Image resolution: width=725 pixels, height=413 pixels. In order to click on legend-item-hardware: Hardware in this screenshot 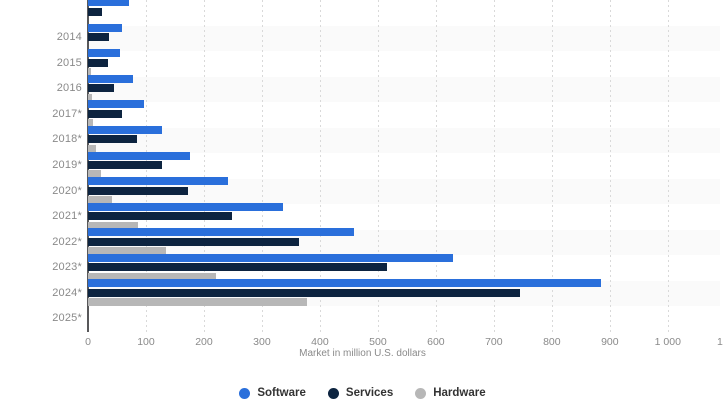, I will do `click(450, 393)`.